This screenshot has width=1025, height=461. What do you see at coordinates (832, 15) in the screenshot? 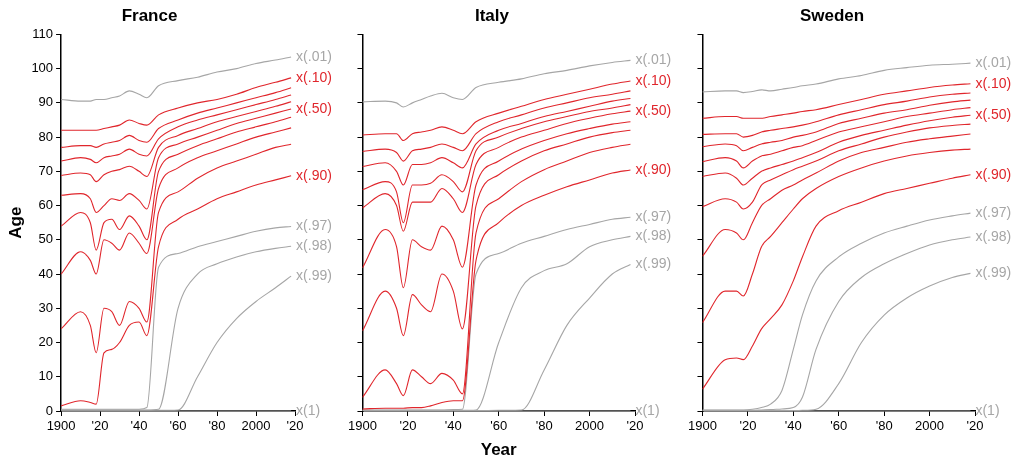
I see `chart-title: Sweden` at bounding box center [832, 15].